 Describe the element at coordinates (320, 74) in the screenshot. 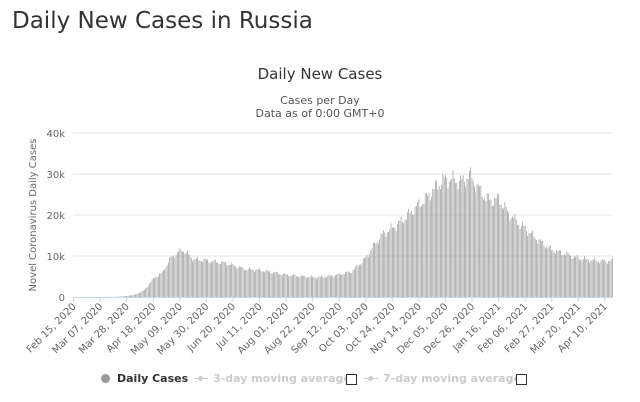

I see `chart-title: Daily New Cases` at that location.